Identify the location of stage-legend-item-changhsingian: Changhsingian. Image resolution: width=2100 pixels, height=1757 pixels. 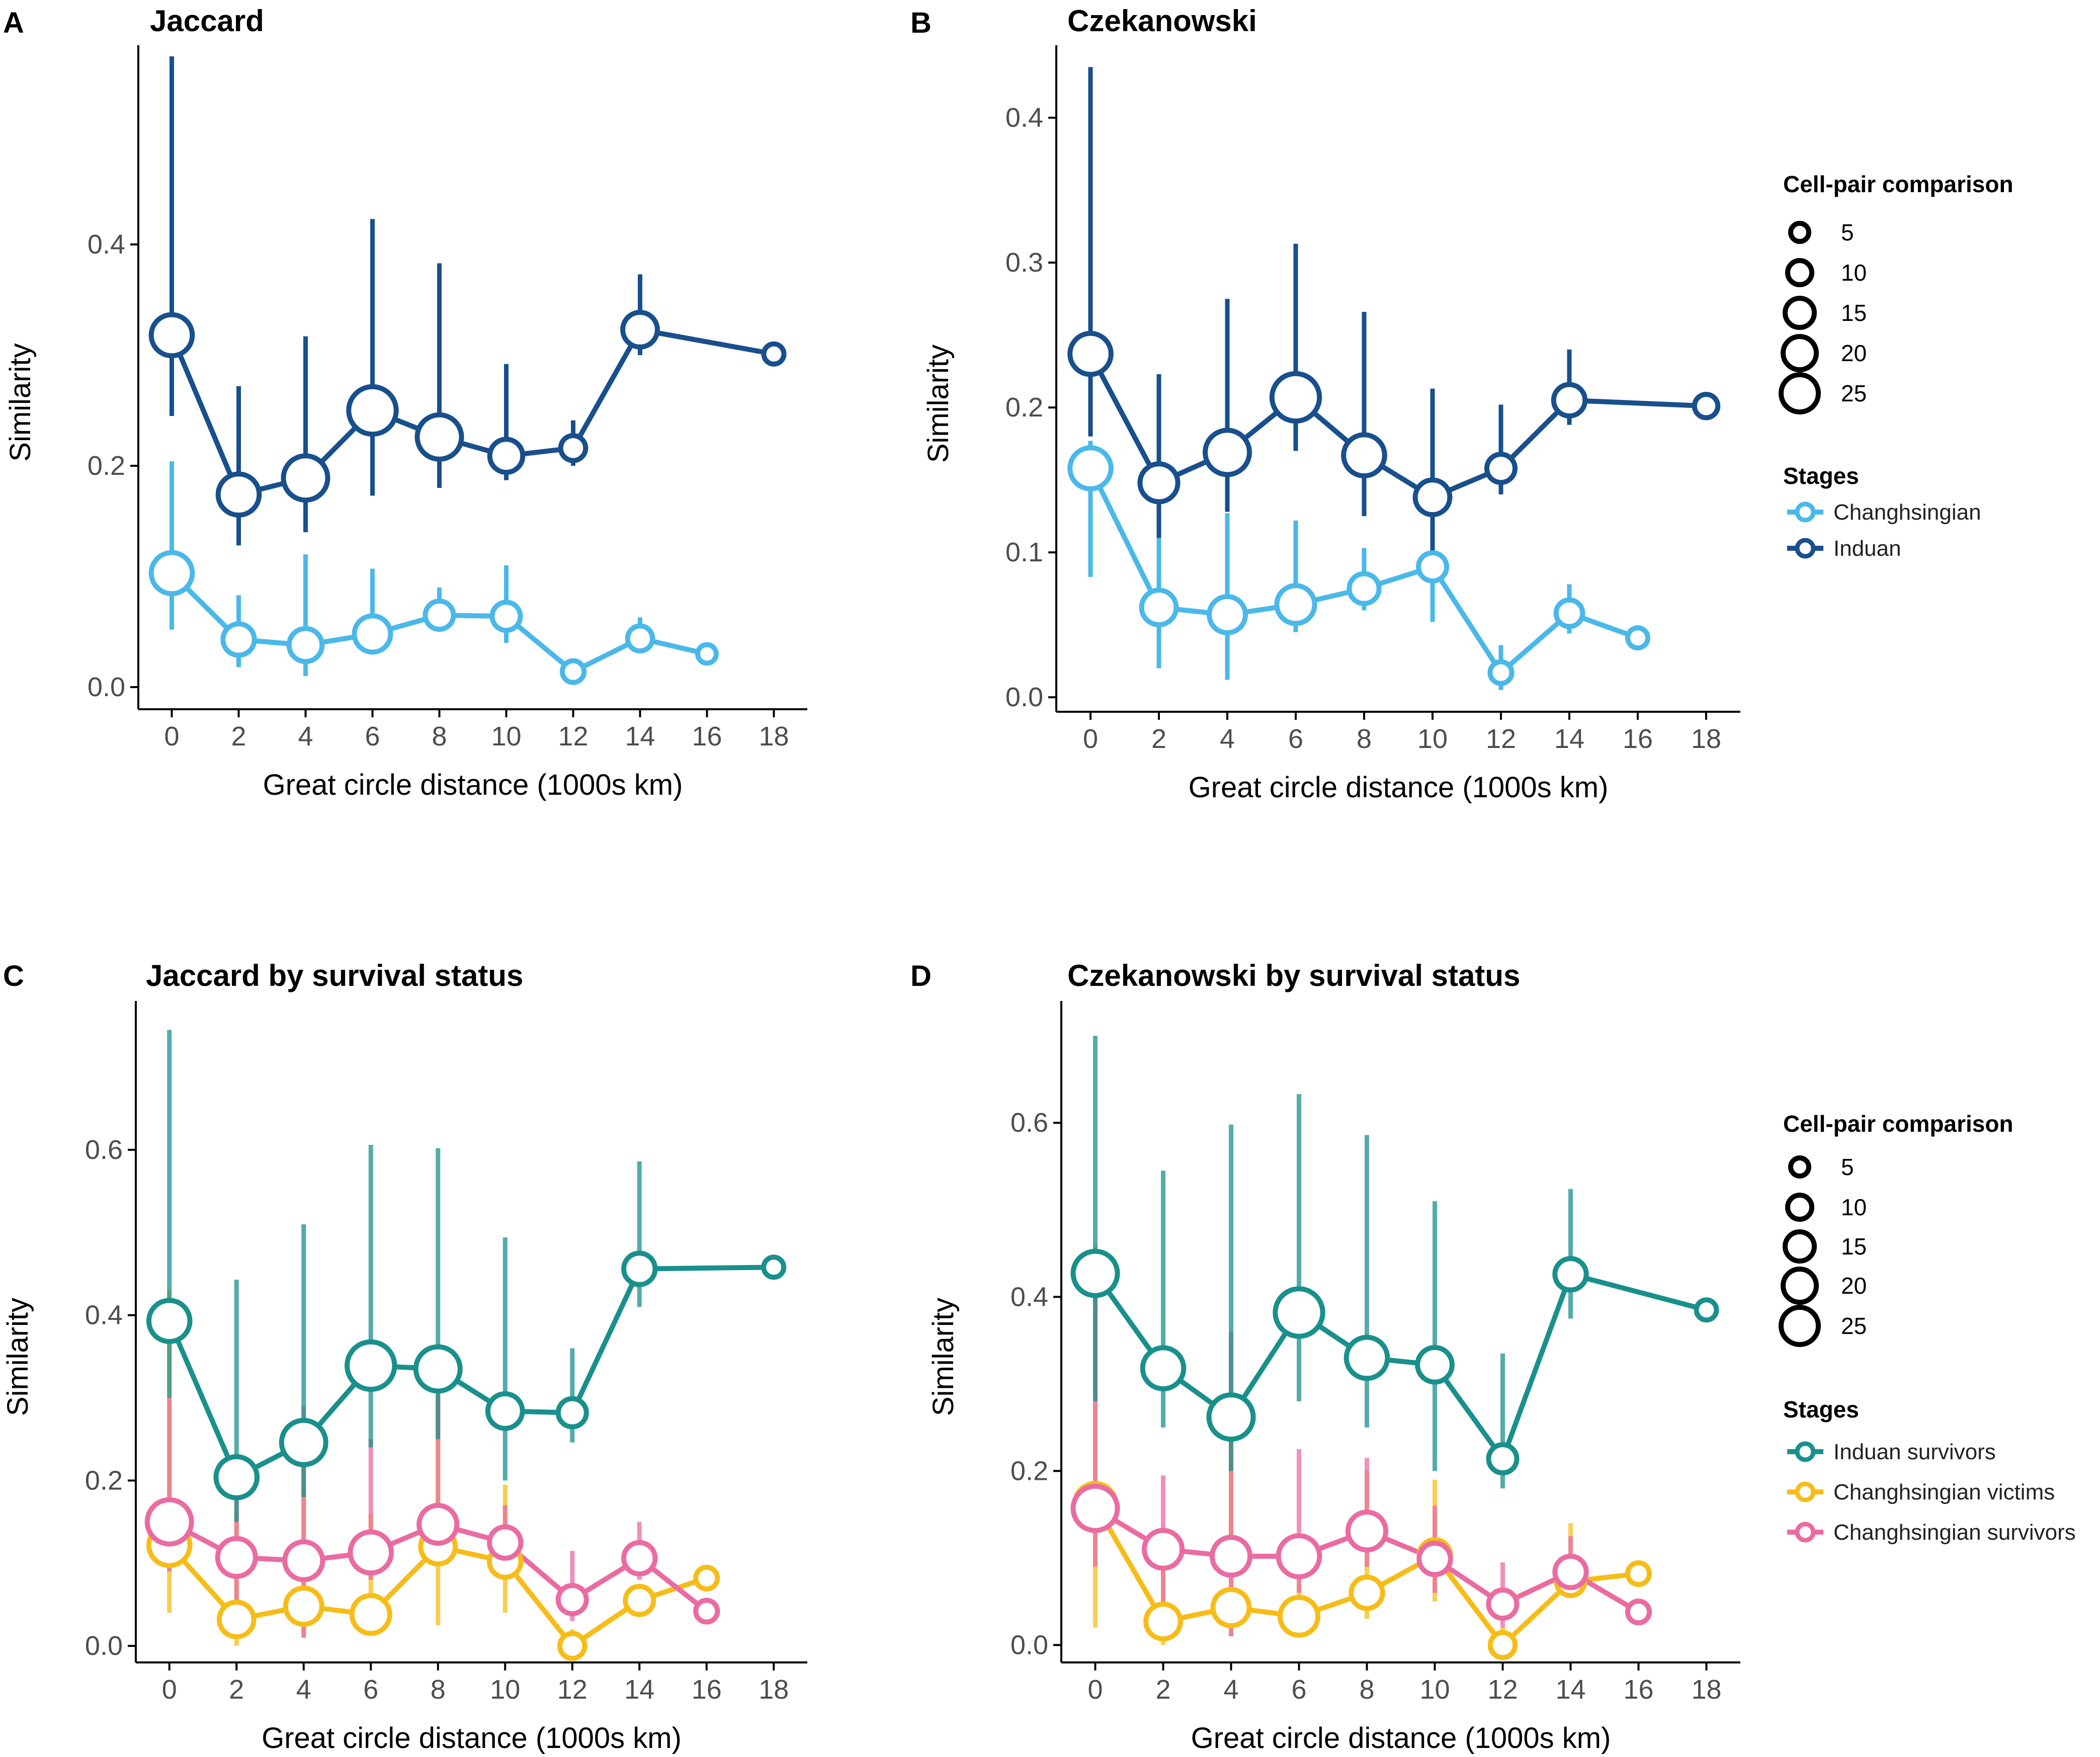
(1884, 512).